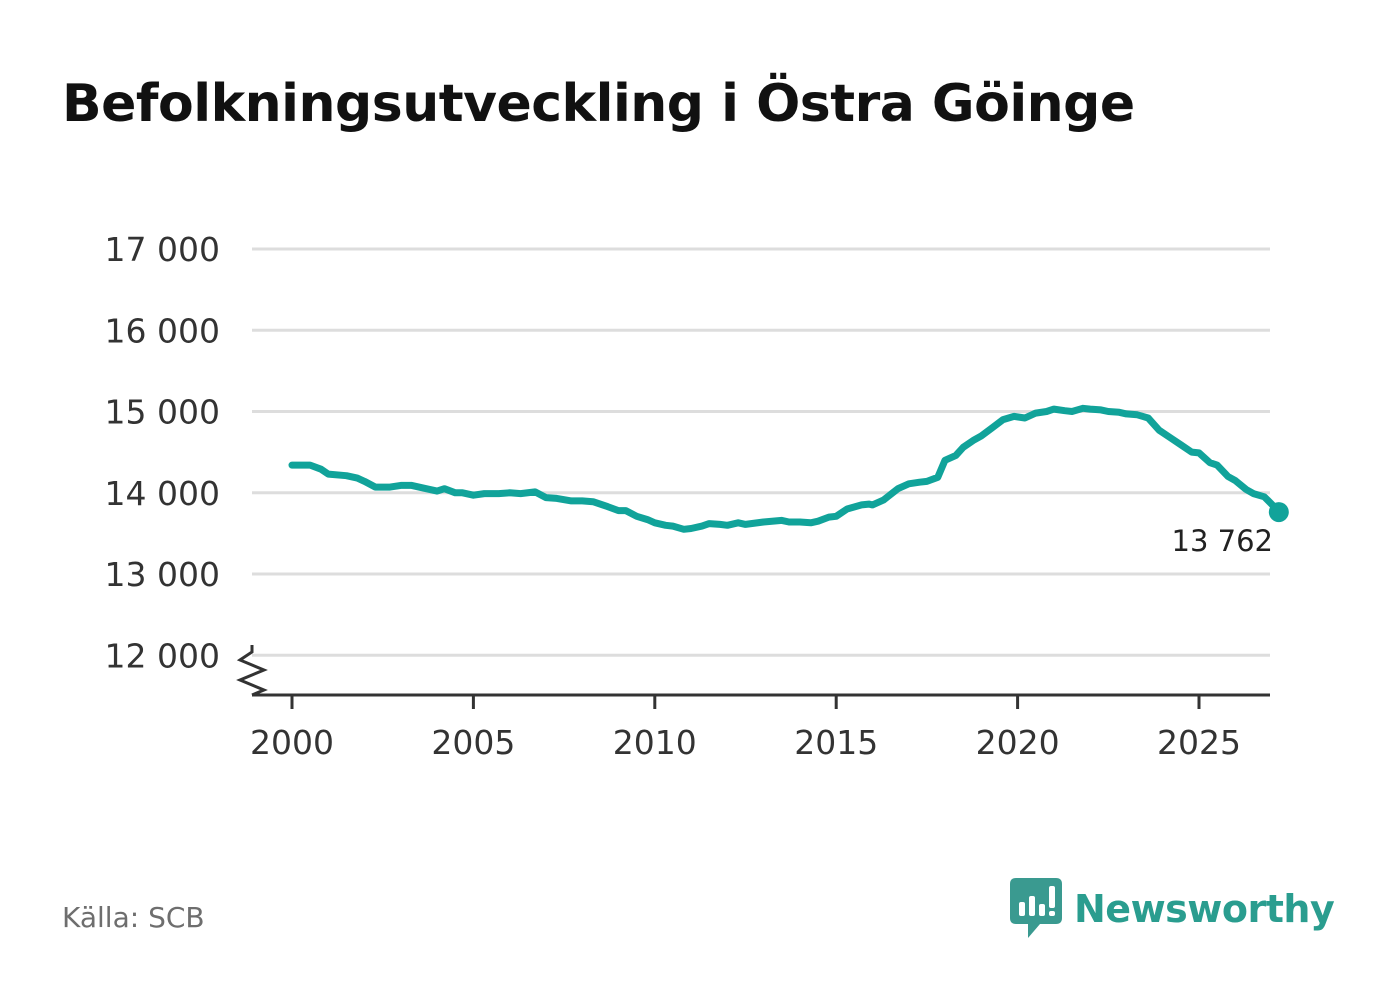 The height and width of the screenshot is (999, 1382). What do you see at coordinates (162, 493) in the screenshot?
I see `y-tick-label: 14 000` at bounding box center [162, 493].